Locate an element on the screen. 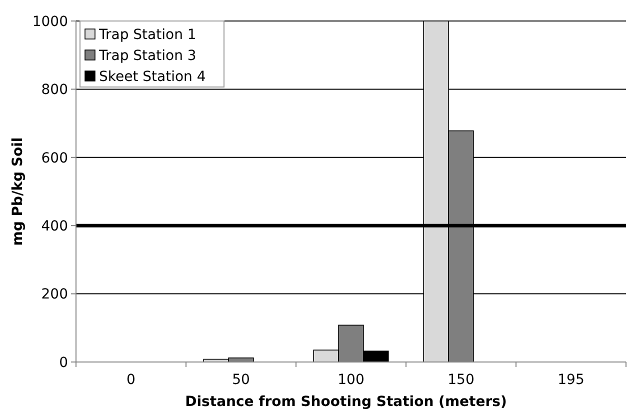 The image size is (628, 416). y-tick-label: 200 is located at coordinates (54, 294).